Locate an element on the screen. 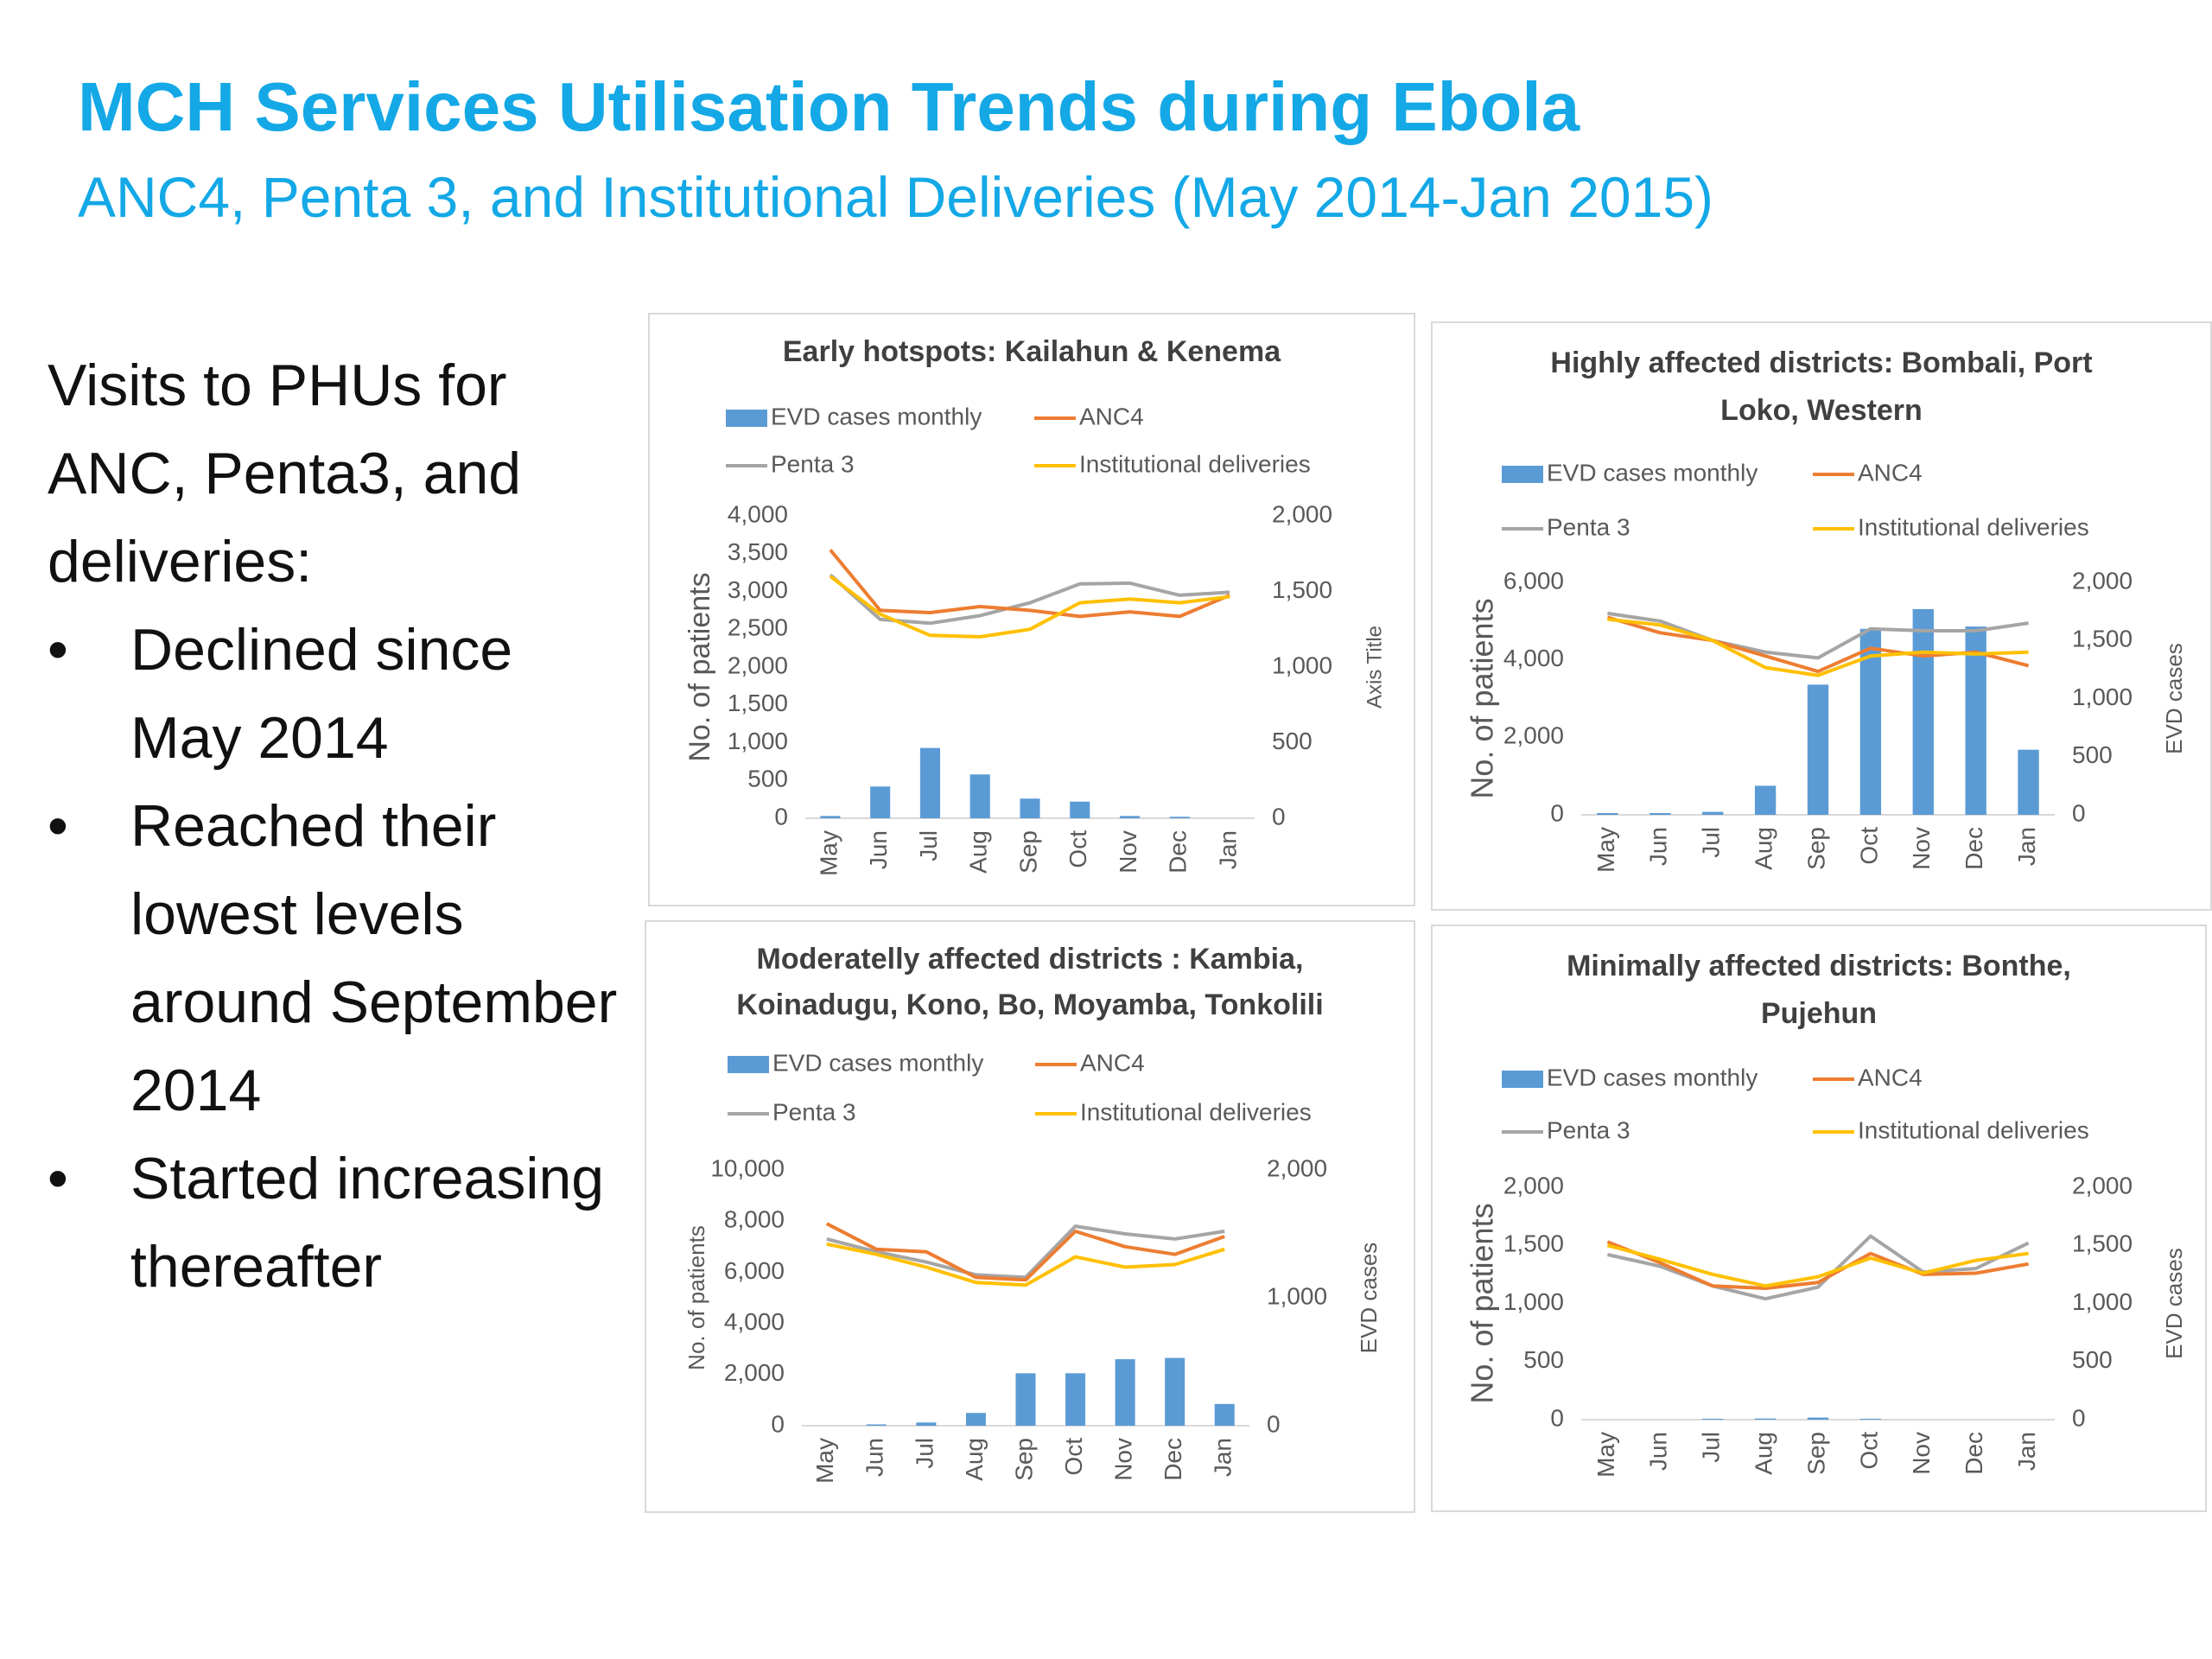  x-tick-label: Jul is located at coordinates (928, 845).